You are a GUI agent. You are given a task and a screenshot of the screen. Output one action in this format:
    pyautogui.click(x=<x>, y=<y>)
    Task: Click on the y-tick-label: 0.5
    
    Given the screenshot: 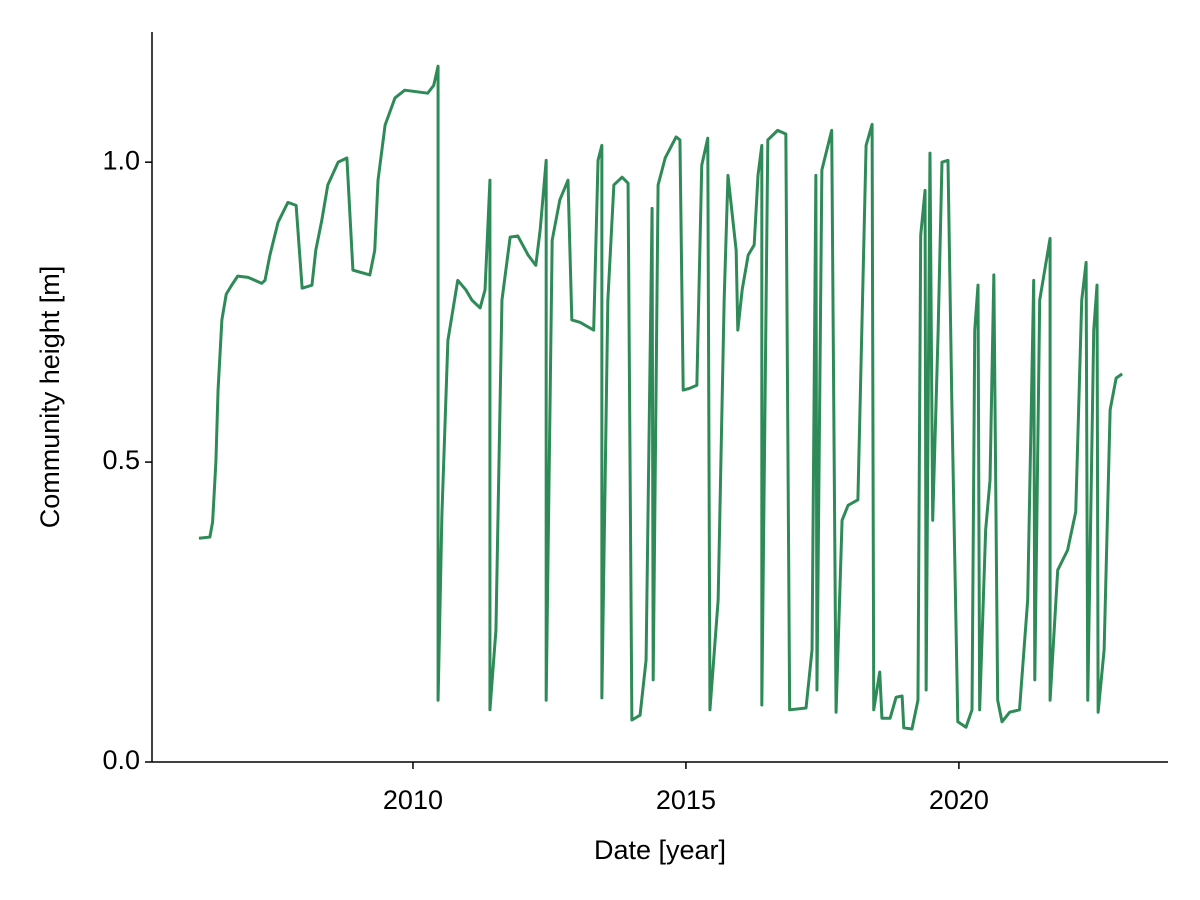 What is the action you would take?
    pyautogui.click(x=121, y=460)
    